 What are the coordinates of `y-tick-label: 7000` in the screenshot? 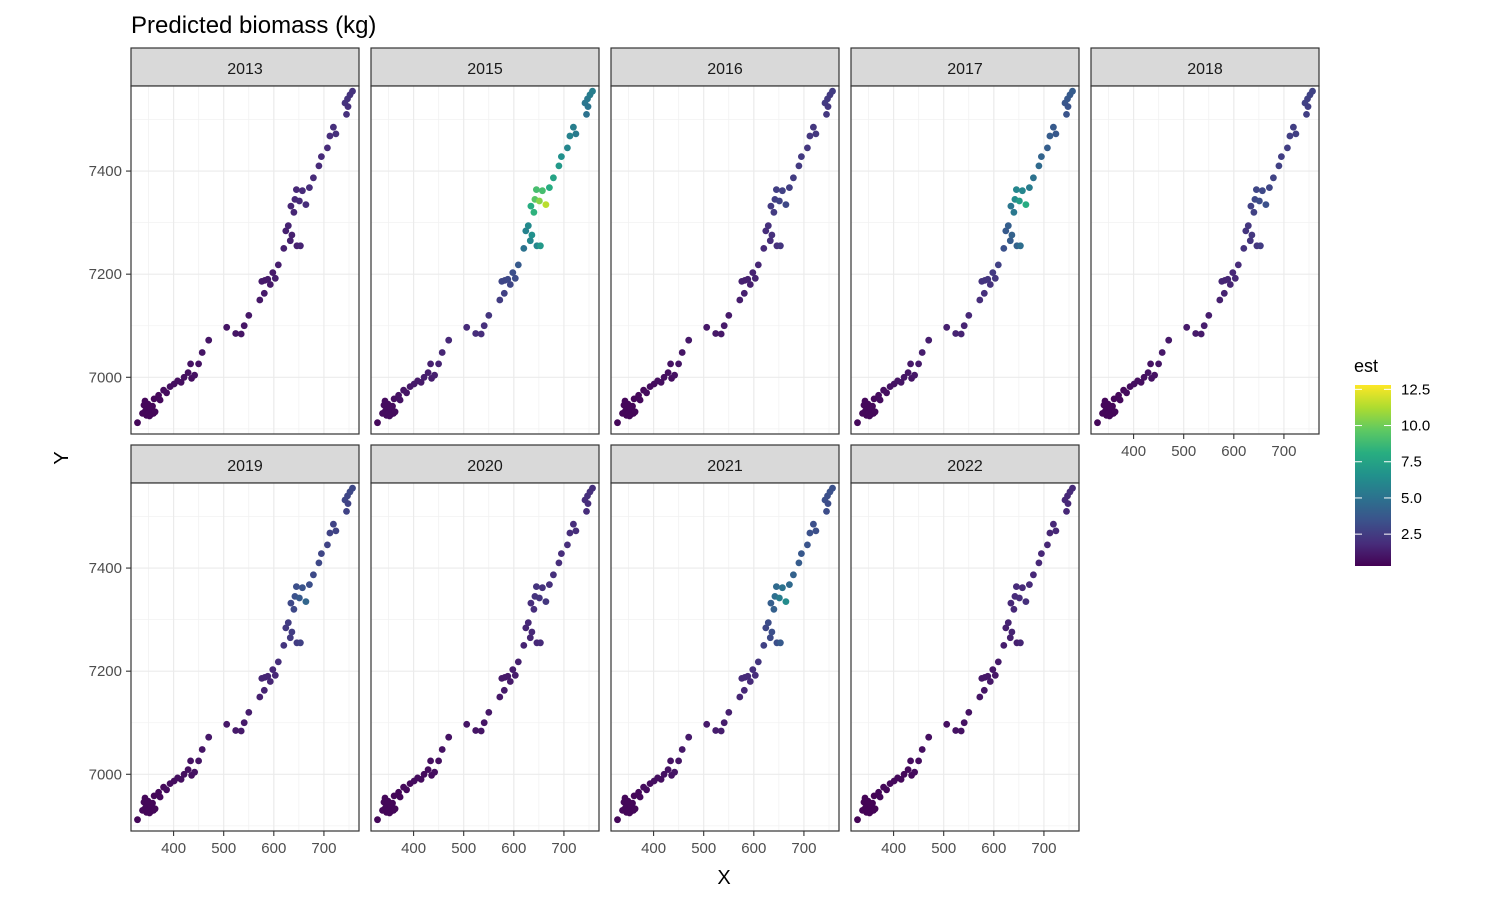 It's located at (105, 377).